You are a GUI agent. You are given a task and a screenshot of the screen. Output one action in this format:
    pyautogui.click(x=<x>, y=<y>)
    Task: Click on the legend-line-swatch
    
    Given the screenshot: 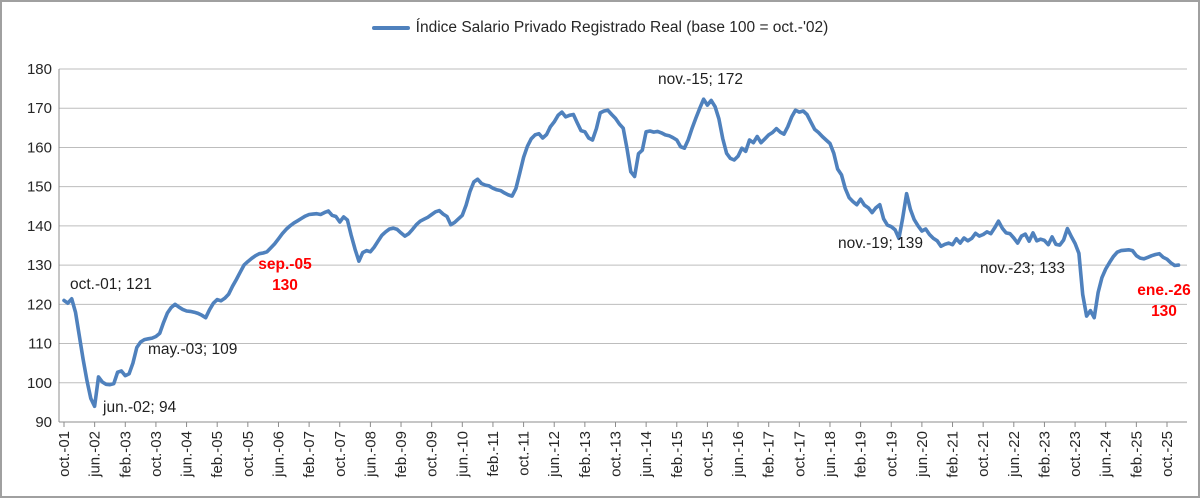 What is the action you would take?
    pyautogui.click(x=390, y=28)
    